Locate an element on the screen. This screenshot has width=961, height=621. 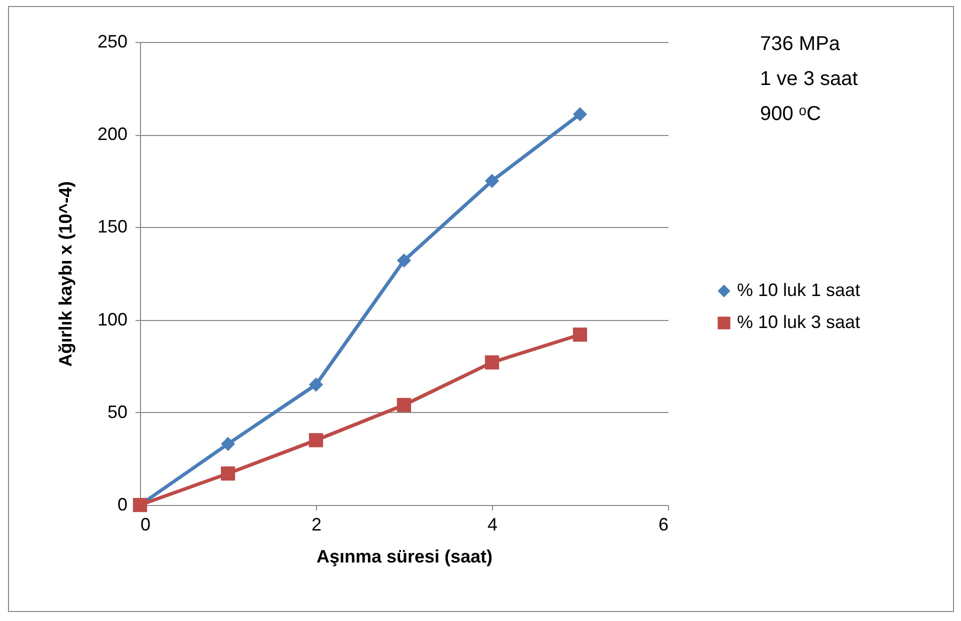
y-tick-label: 100 is located at coordinates (112, 319).